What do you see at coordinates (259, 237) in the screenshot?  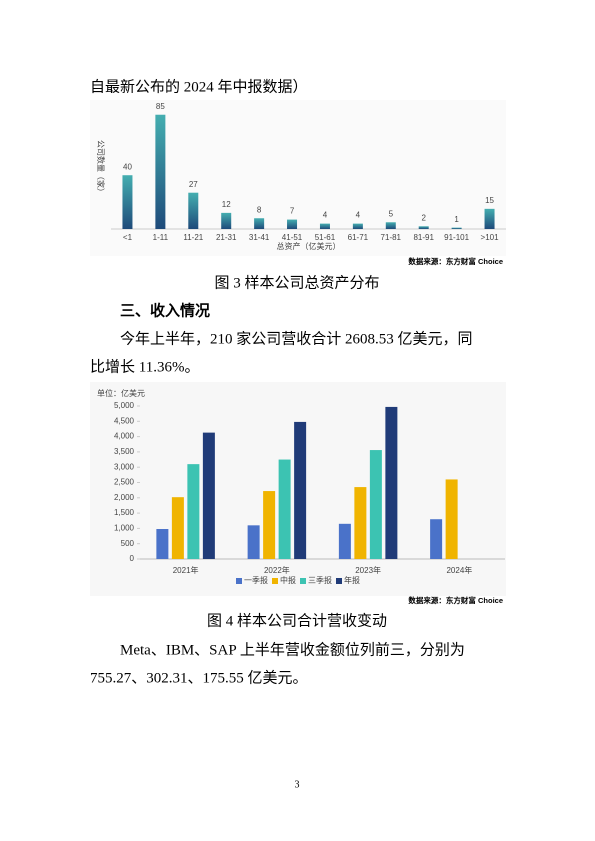 I see `x-tick-label: 31-41` at bounding box center [259, 237].